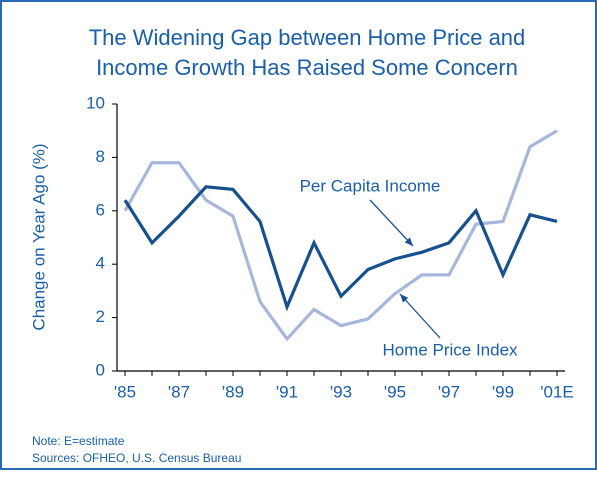 The height and width of the screenshot is (483, 597). I want to click on x-tick-label: '93, so click(341, 391).